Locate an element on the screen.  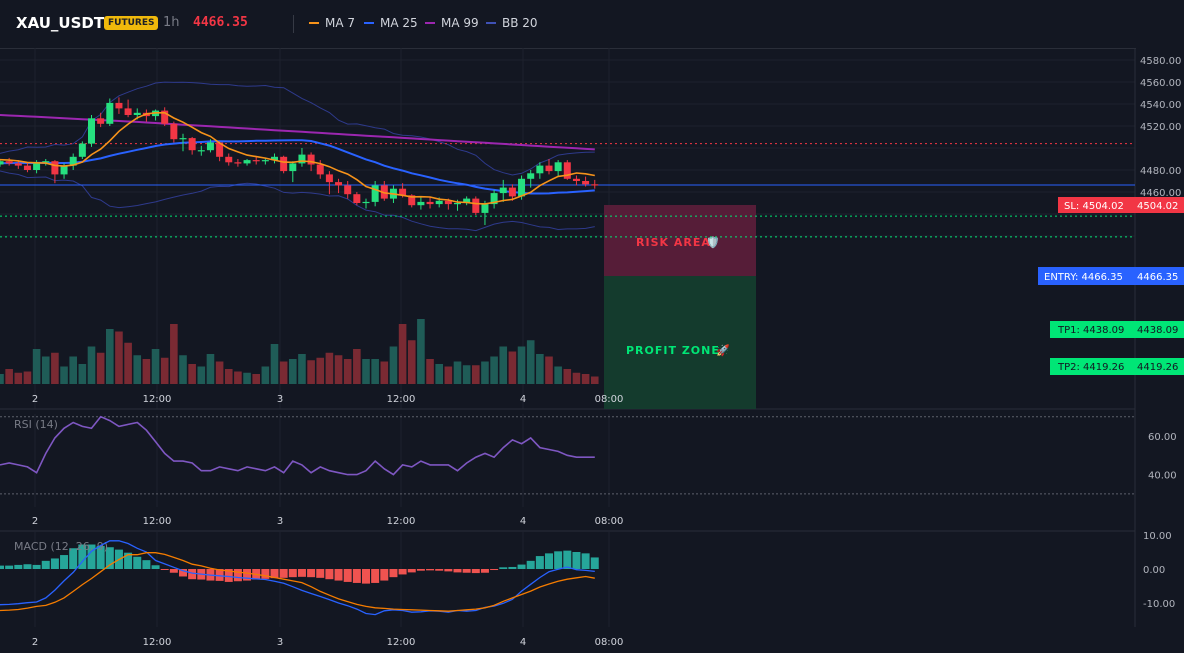
macd-line is located at coordinates (297, 578).